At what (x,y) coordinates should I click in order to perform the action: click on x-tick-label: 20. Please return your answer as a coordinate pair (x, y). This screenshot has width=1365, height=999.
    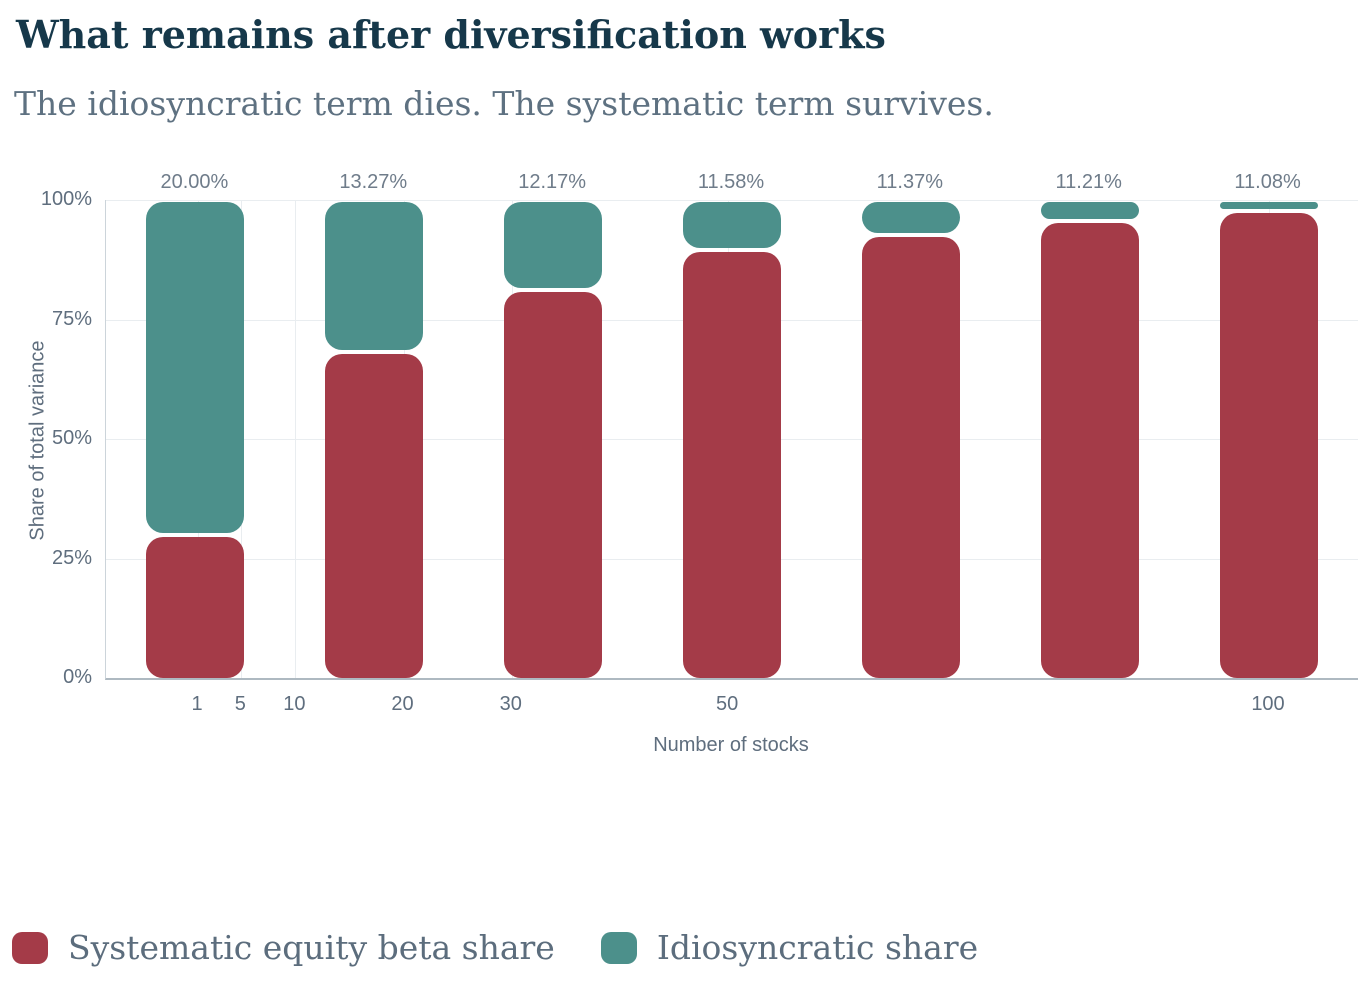
    Looking at the image, I should click on (402, 704).